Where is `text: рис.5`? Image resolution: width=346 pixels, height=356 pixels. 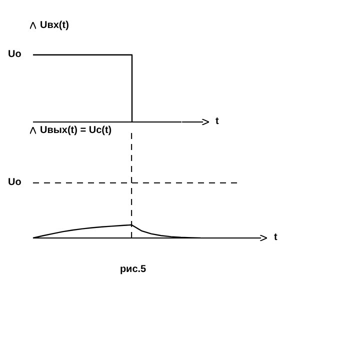
text: рис.5 is located at coordinates (133, 269).